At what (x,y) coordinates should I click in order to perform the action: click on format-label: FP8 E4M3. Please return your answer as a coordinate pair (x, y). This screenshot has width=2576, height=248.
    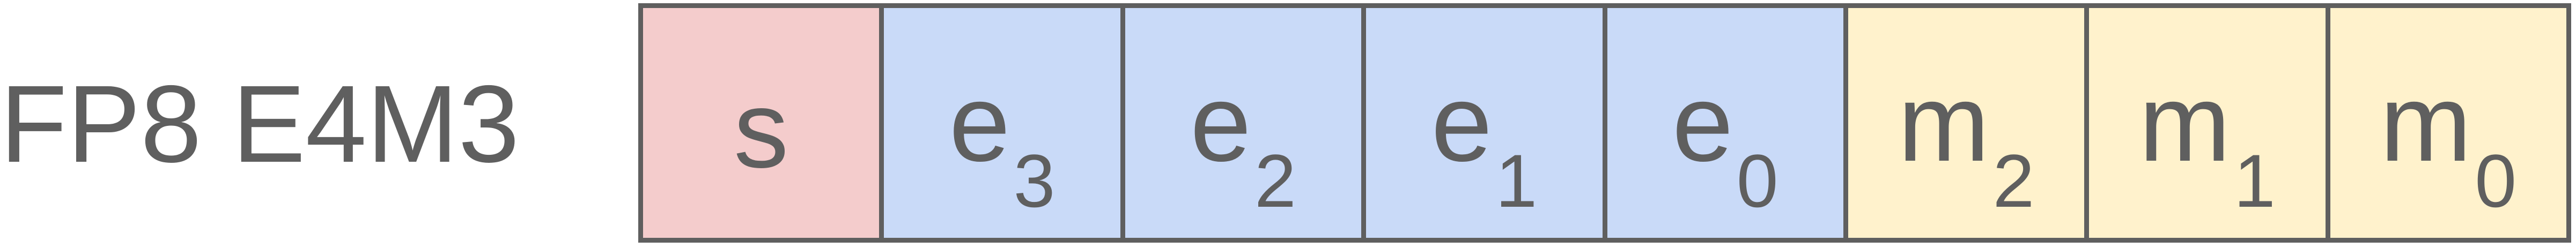
    Looking at the image, I should click on (260, 124).